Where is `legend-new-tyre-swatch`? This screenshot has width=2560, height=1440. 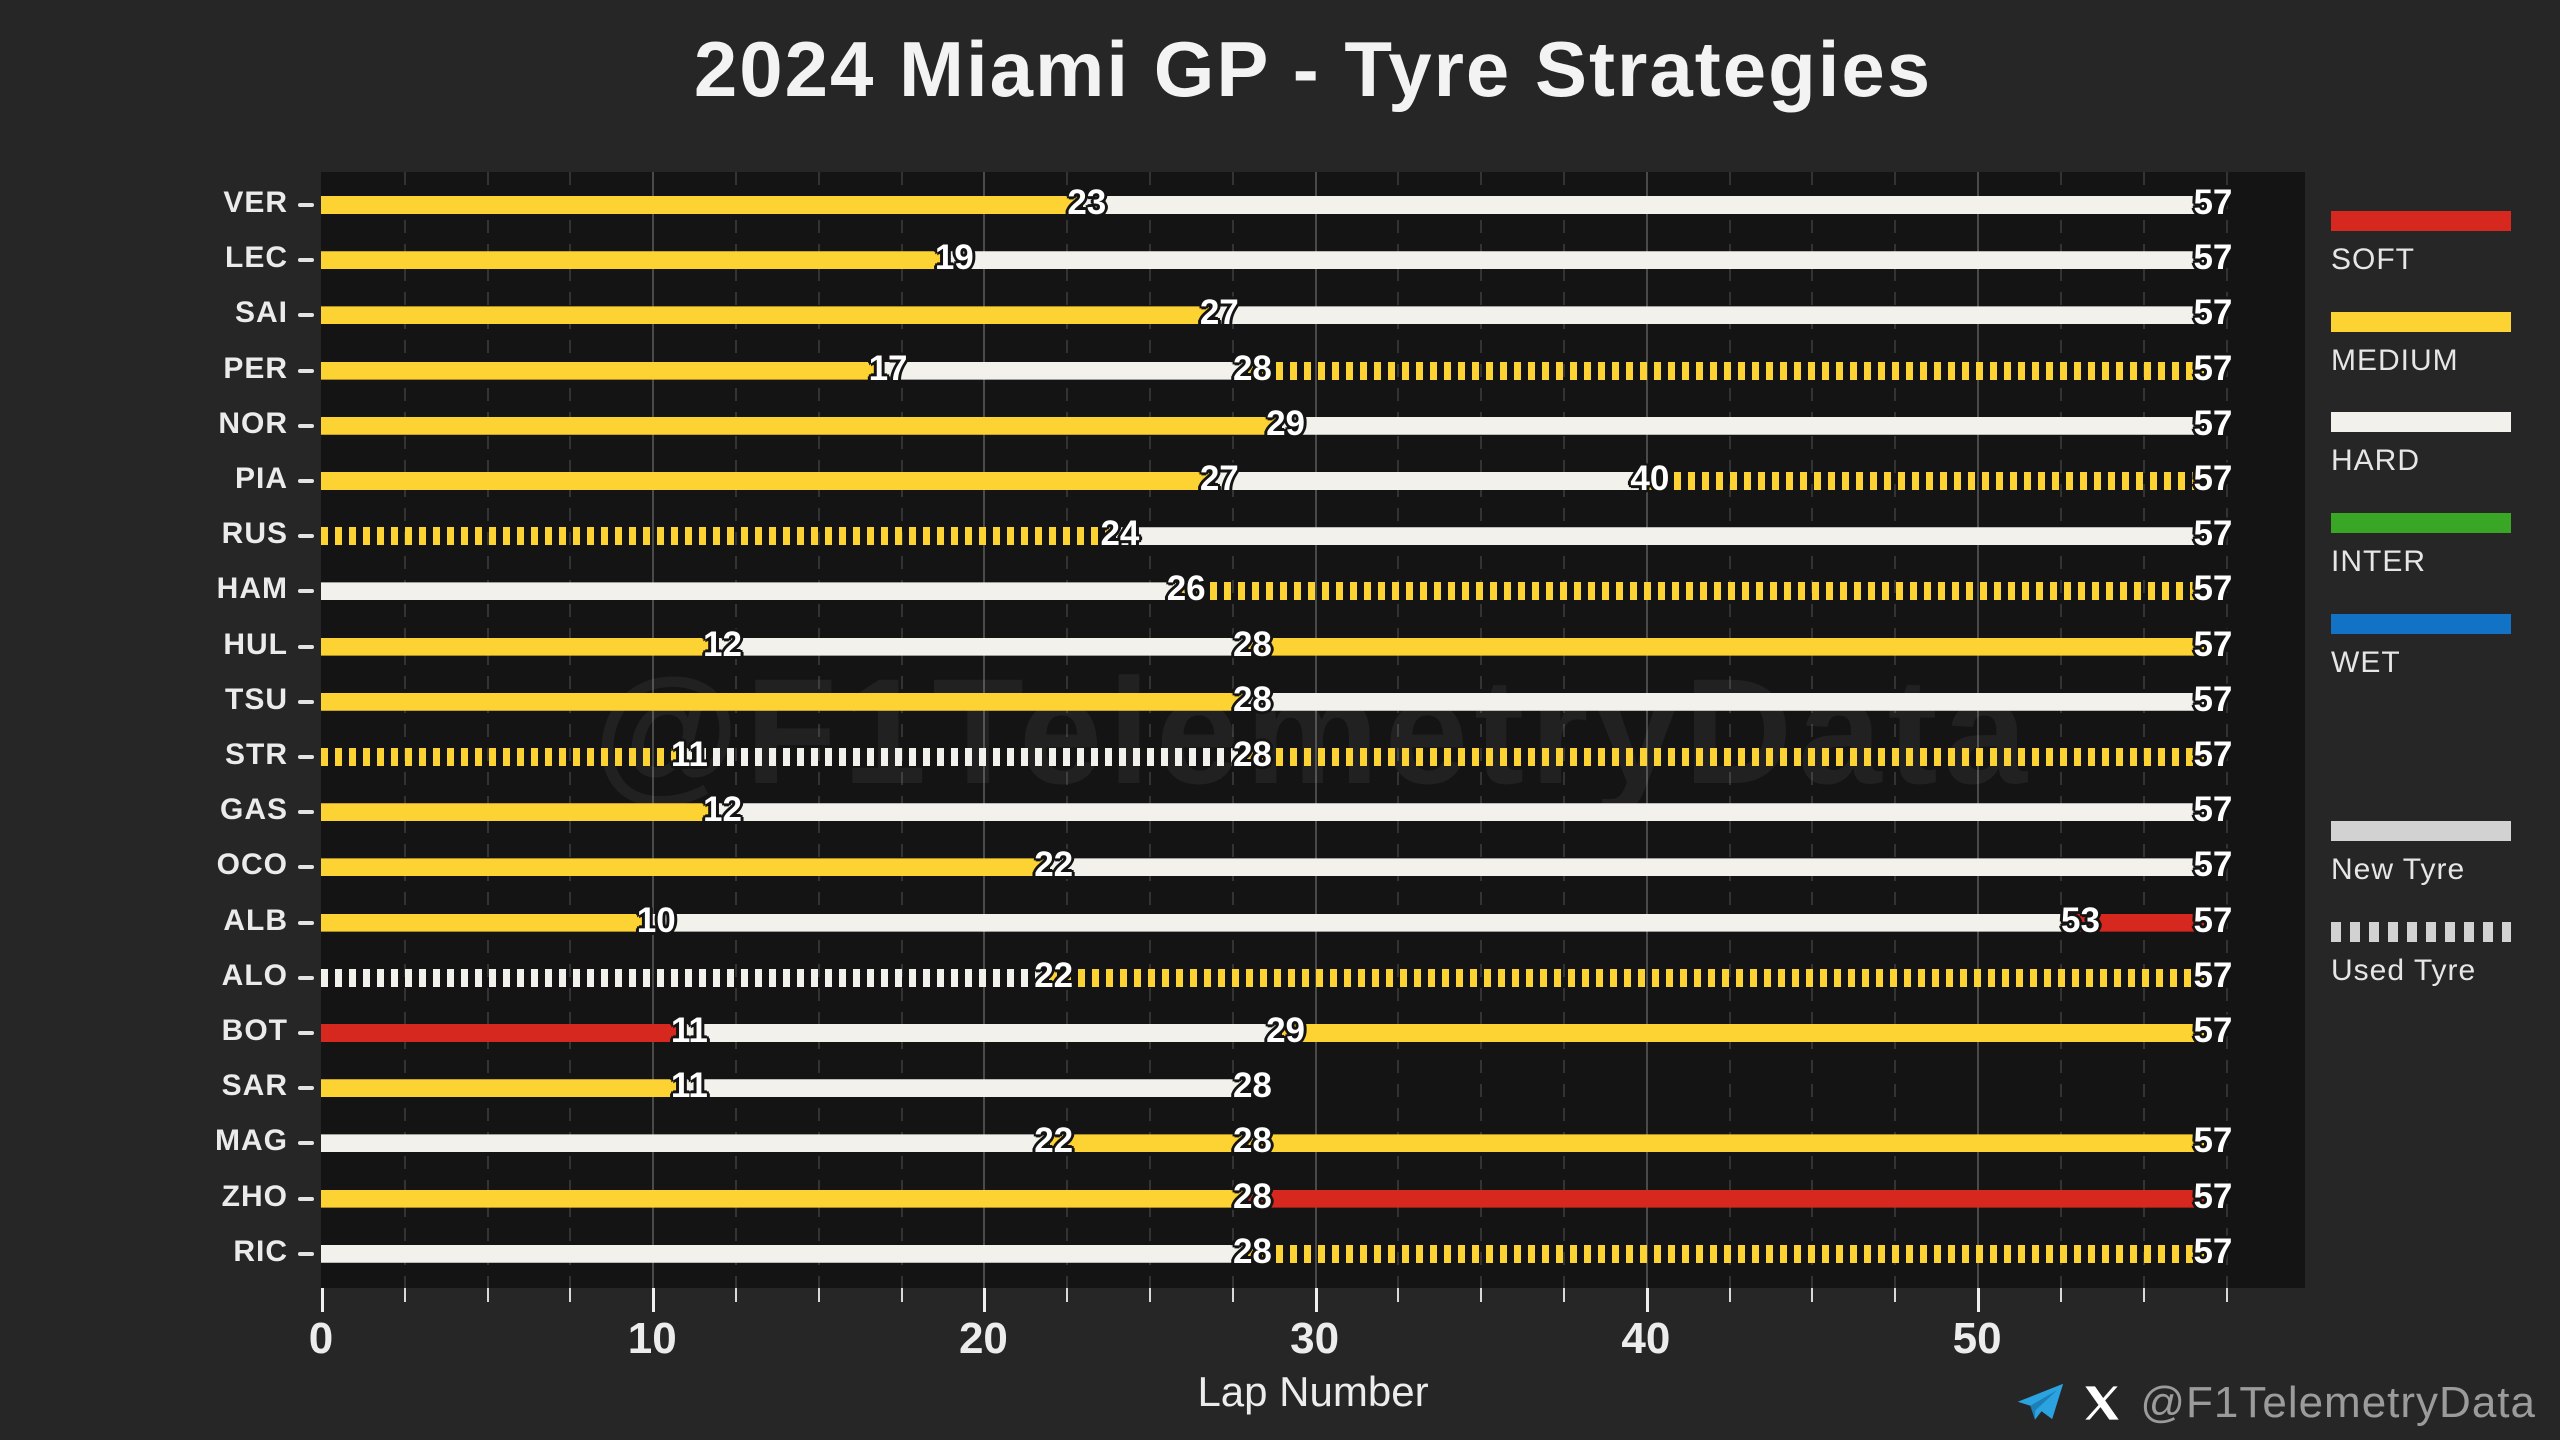
legend-new-tyre-swatch is located at coordinates (2421, 831).